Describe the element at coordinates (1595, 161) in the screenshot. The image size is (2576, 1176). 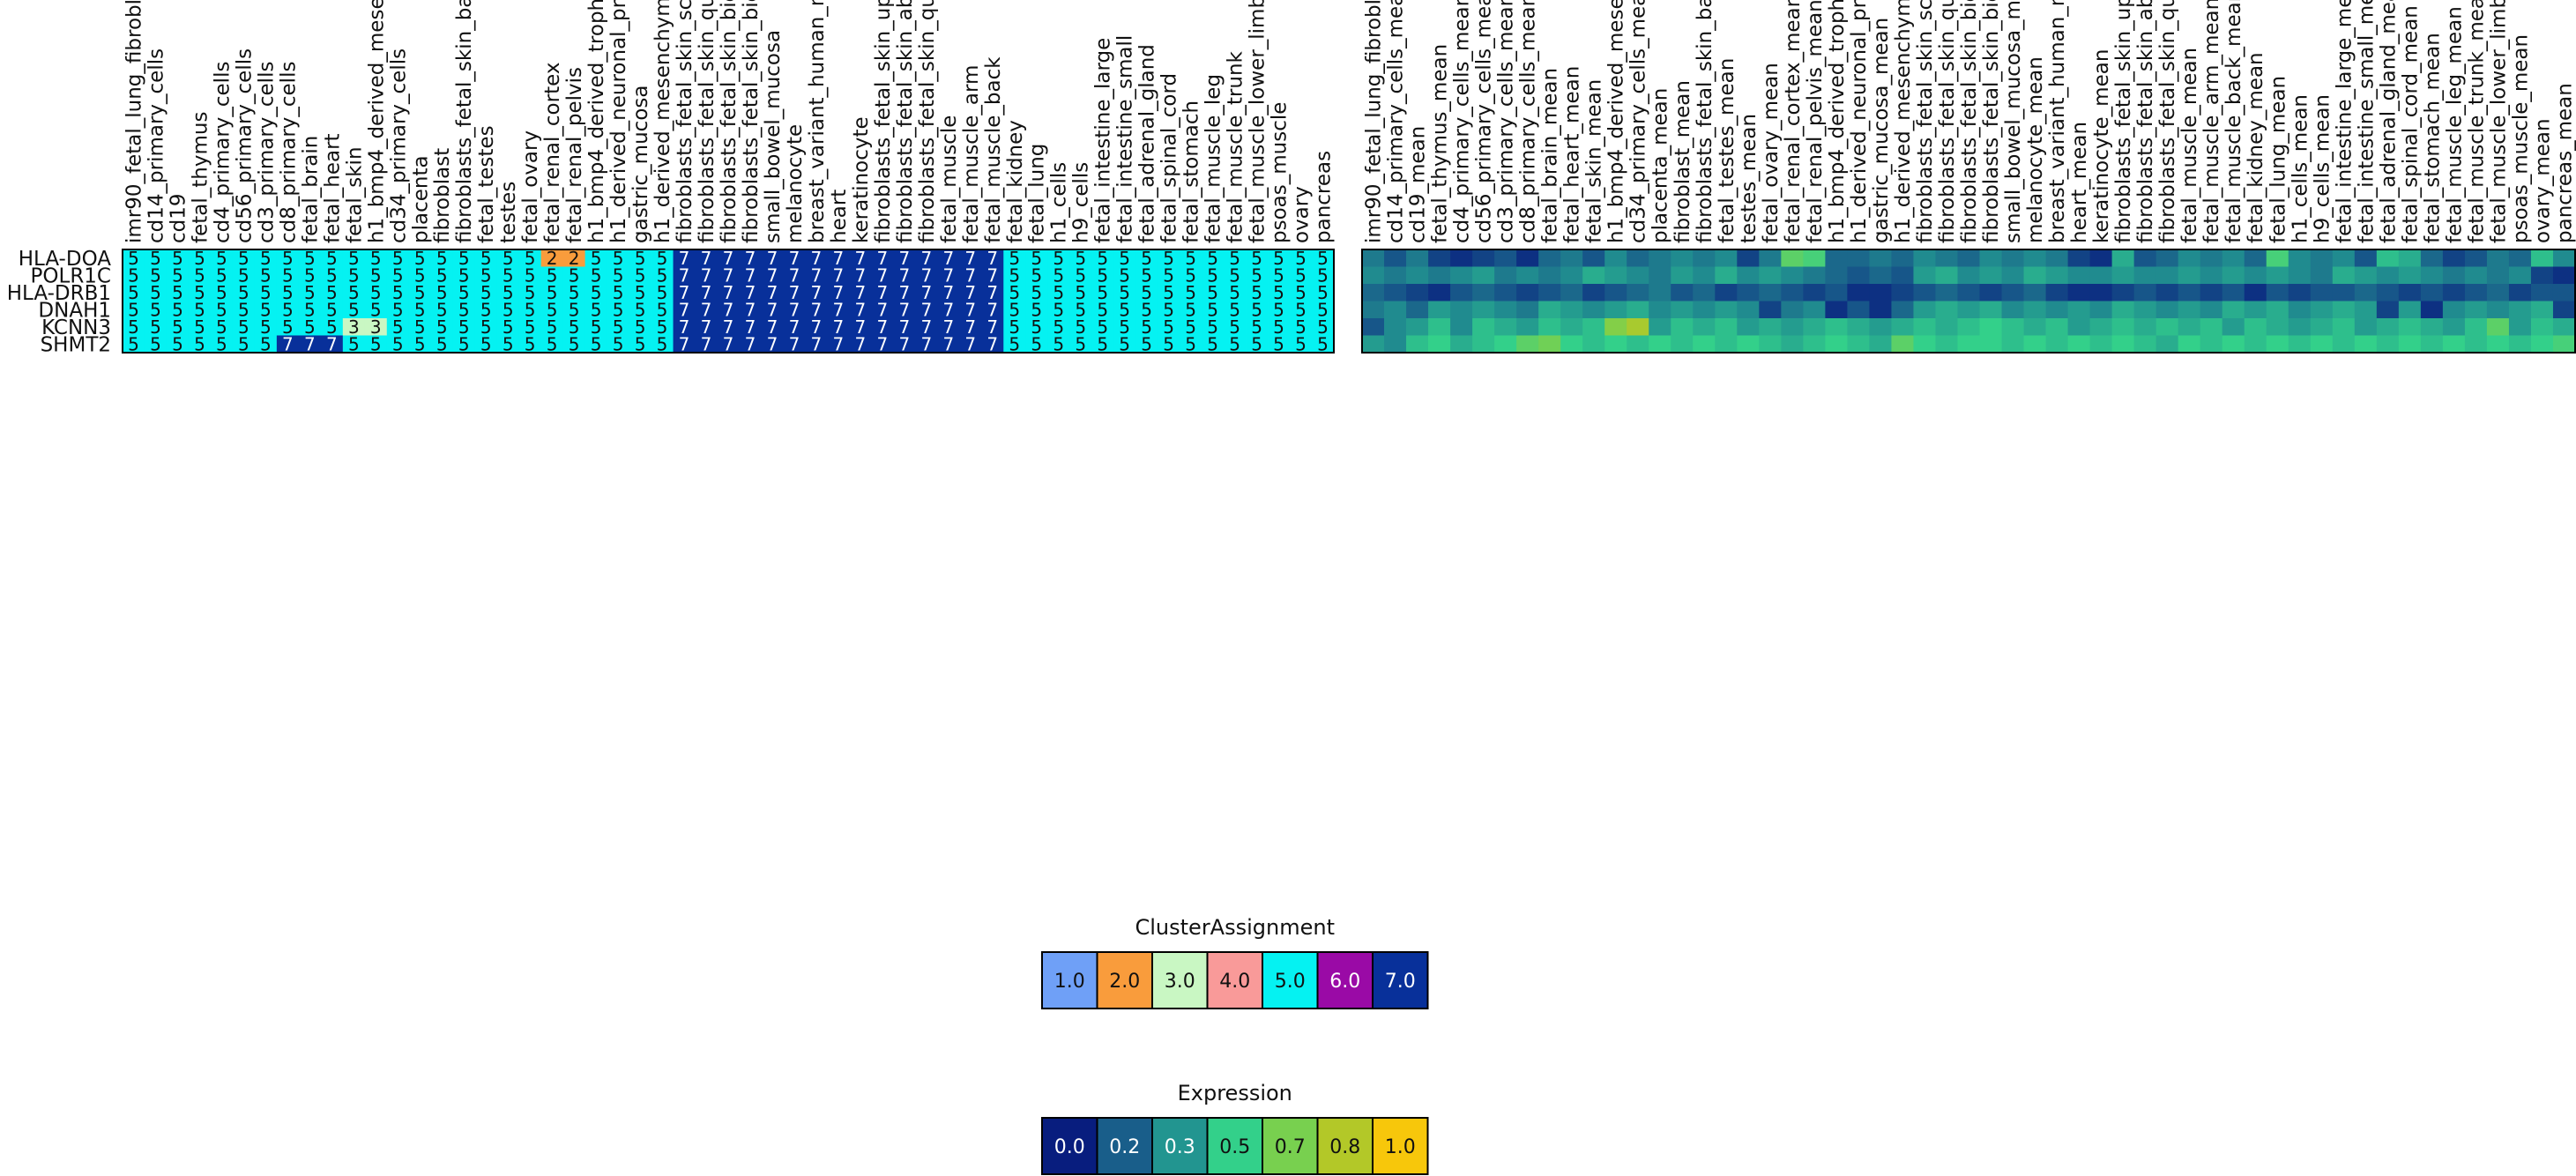
I see `column-label: fetal_skin_mean` at that location.